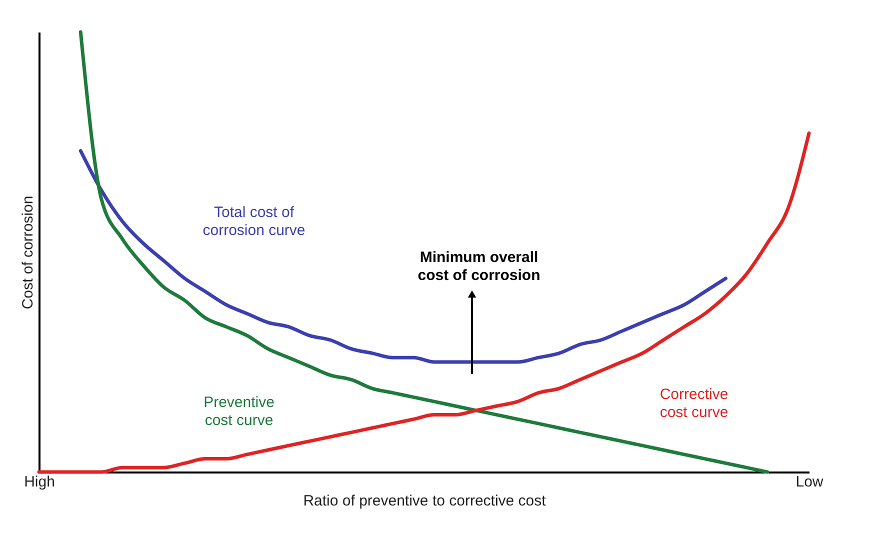 The height and width of the screenshot is (543, 896). Describe the element at coordinates (28, 253) in the screenshot. I see `y-axis-title: Cost of corrosion` at that location.